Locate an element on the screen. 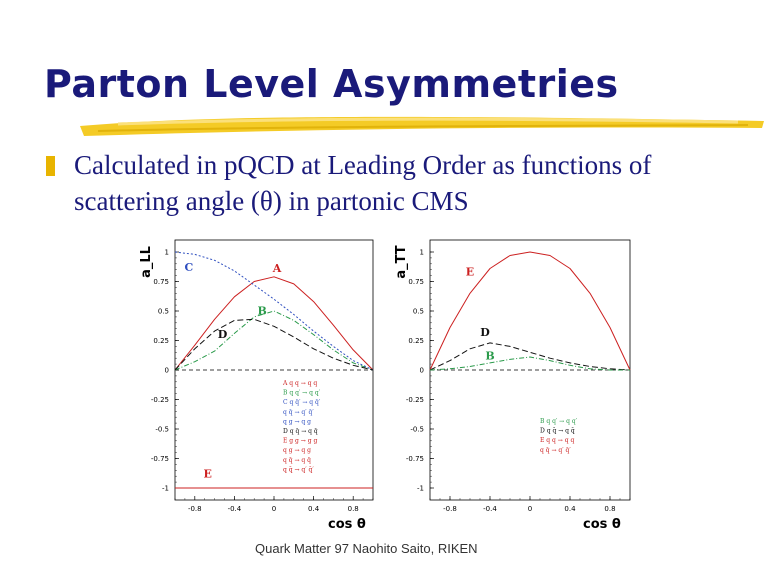  bullet-square-icon is located at coordinates (50, 166).